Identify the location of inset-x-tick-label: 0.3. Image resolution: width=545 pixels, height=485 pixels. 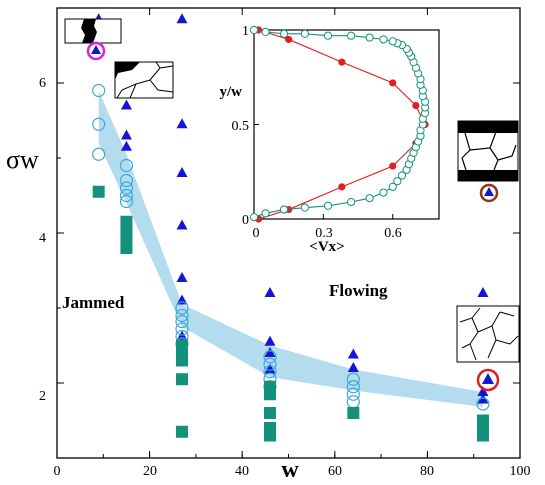
(324, 233).